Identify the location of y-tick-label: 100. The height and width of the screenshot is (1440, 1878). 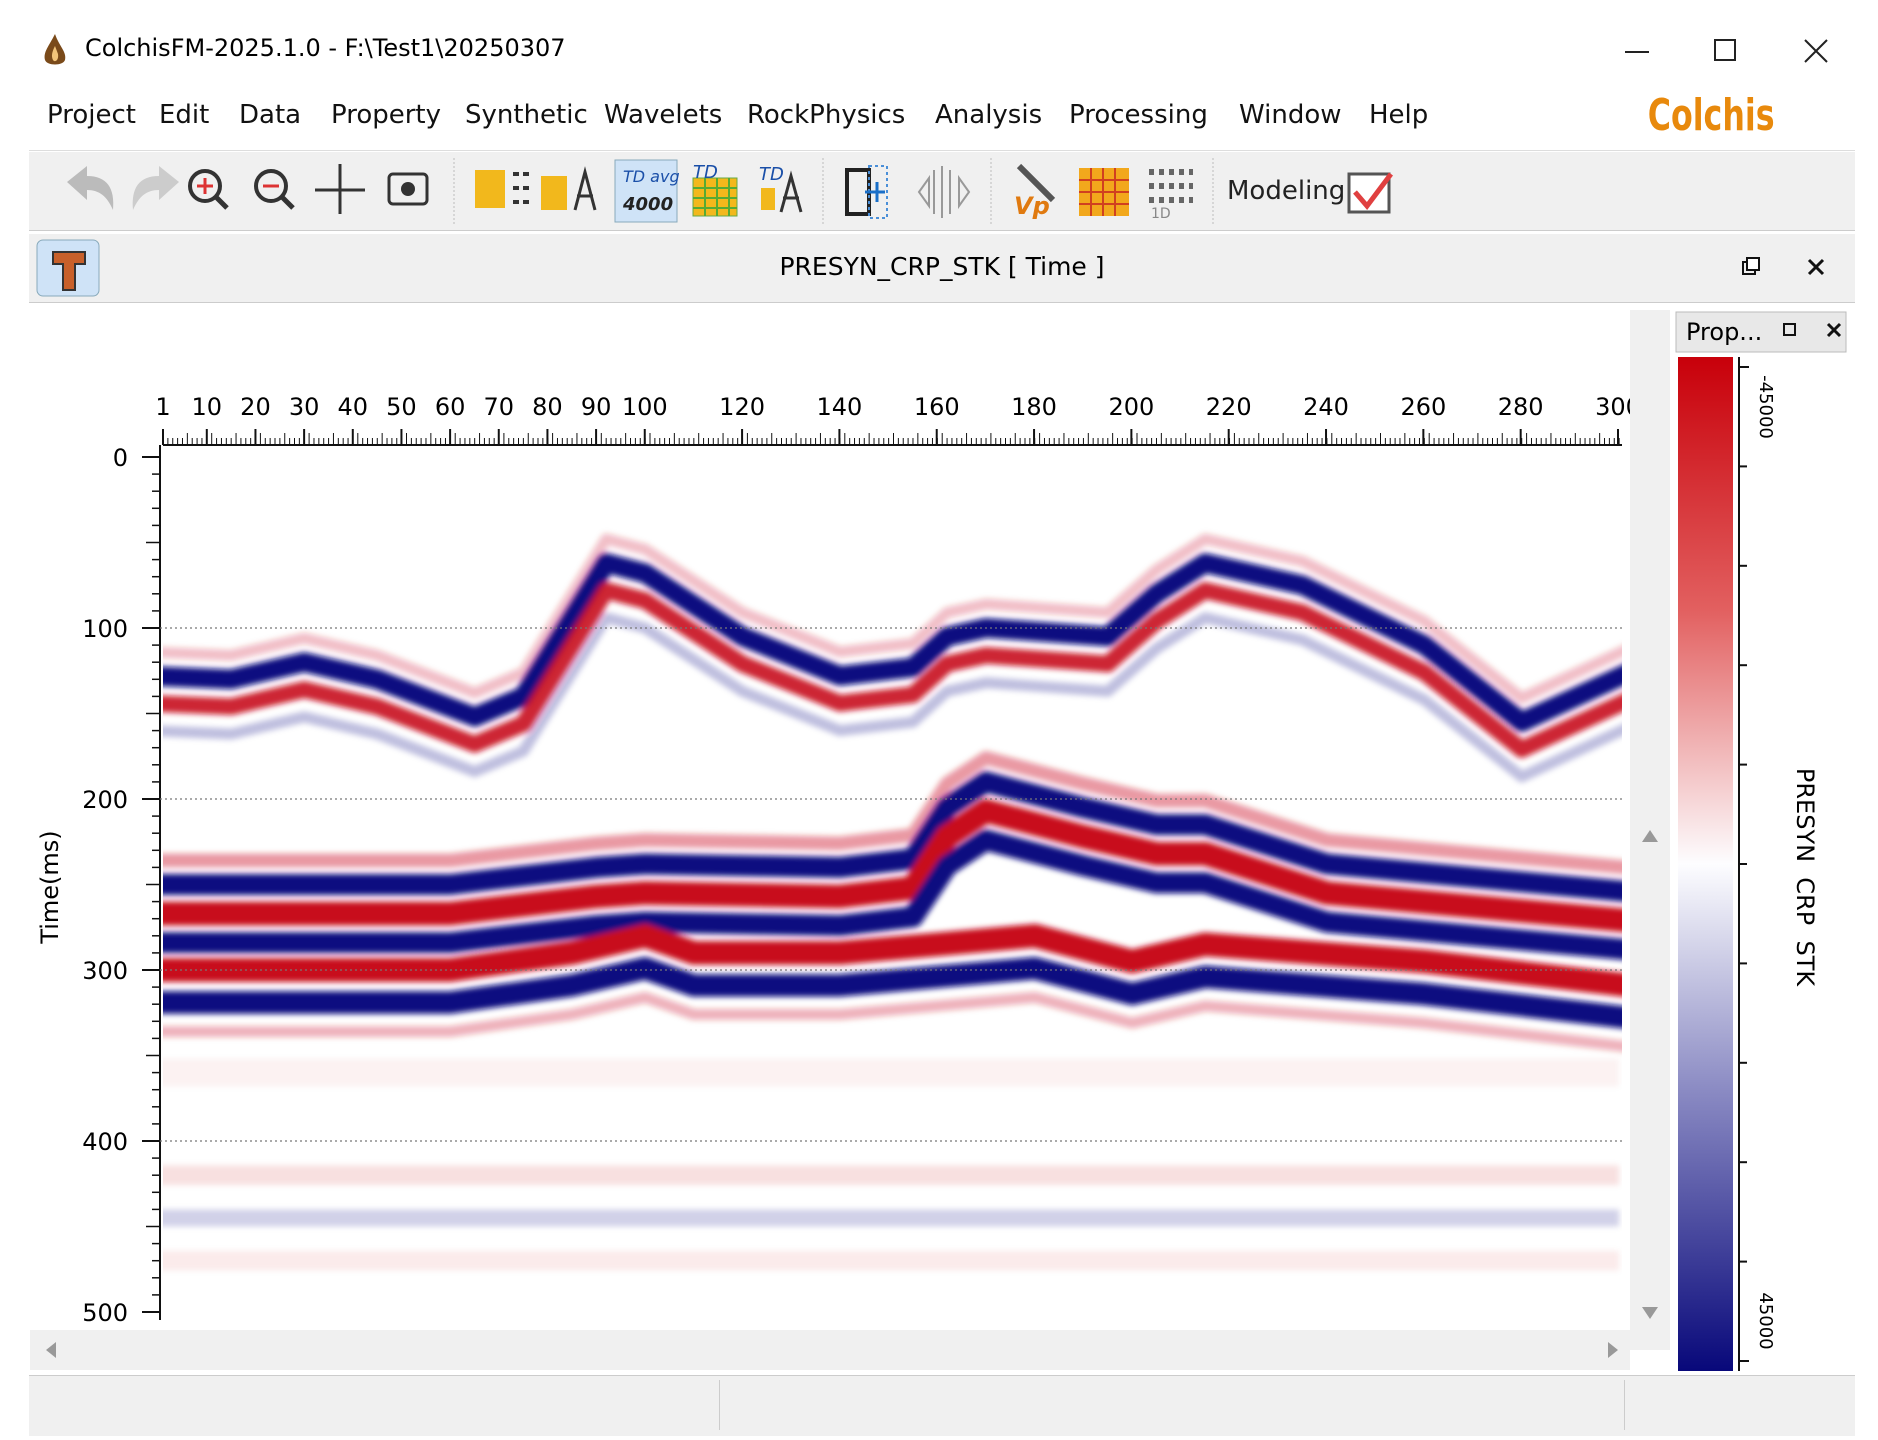
(105, 629).